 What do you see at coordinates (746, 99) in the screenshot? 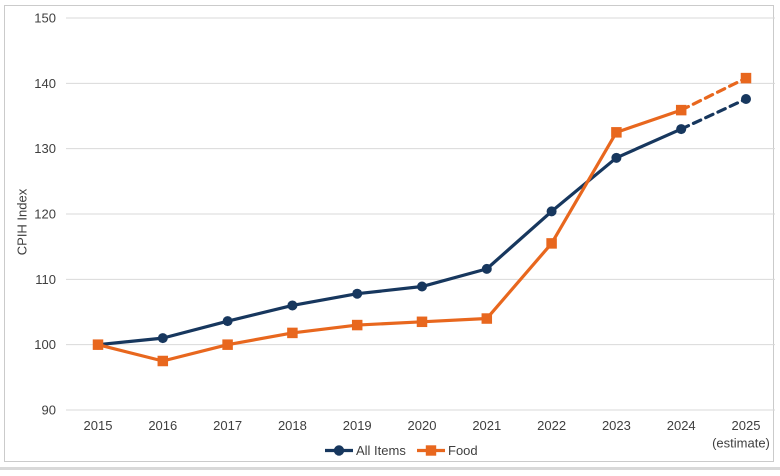
I see `data-point-all-items-2025` at bounding box center [746, 99].